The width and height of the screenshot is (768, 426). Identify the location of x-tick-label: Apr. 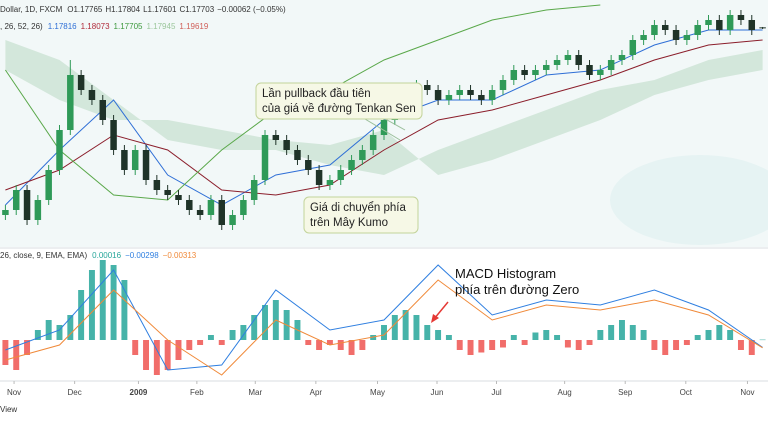
(316, 392).